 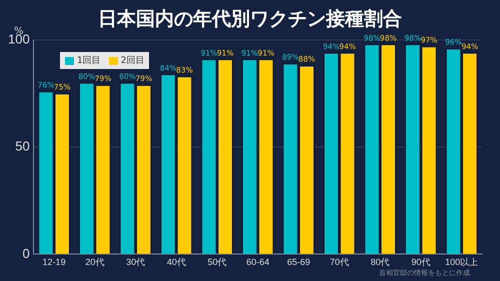 What do you see at coordinates (26, 253) in the screenshot?
I see `y-tick-label: 0` at bounding box center [26, 253].